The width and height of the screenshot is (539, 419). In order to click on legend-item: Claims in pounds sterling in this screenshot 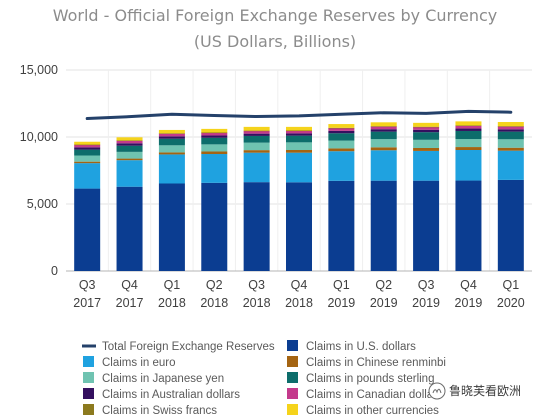, I will do `click(360, 378)`.